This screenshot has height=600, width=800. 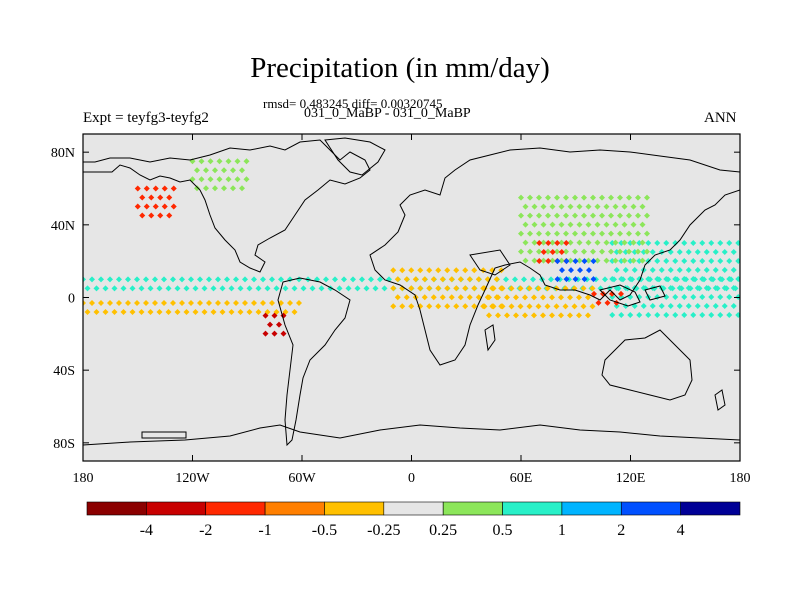 I want to click on colorbar-label: -2, so click(x=205, y=530).